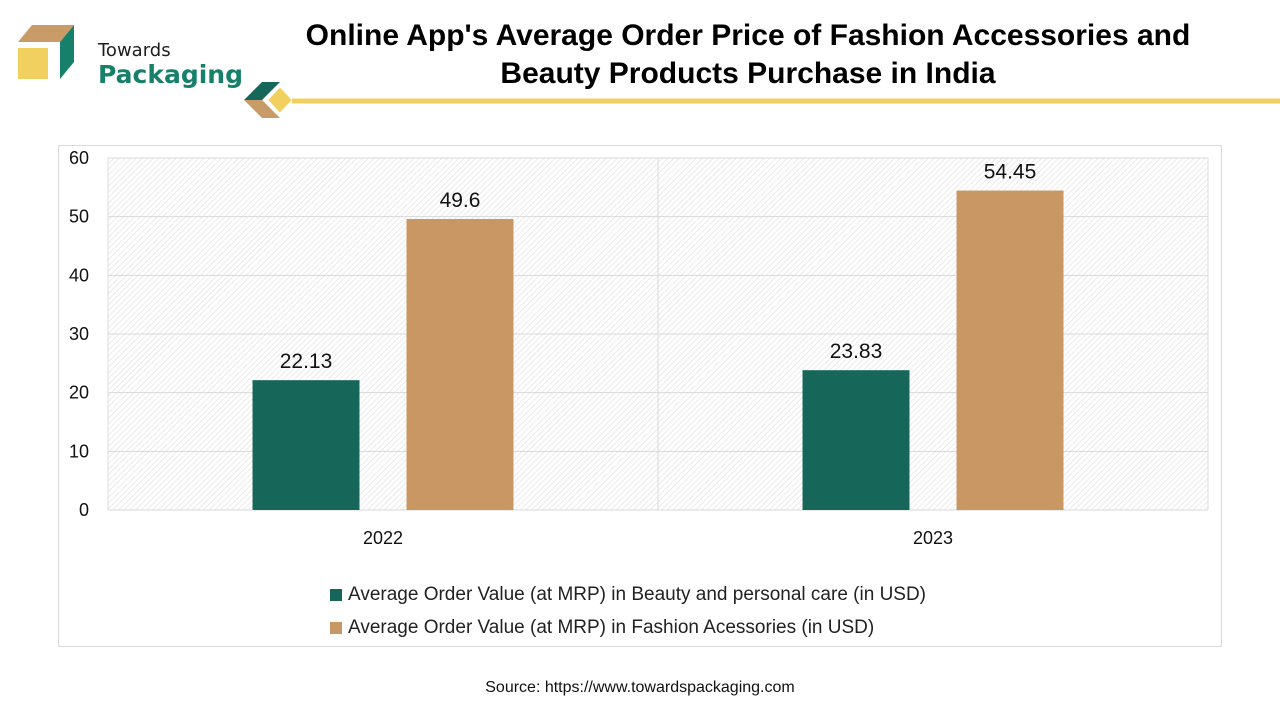 The height and width of the screenshot is (720, 1280). I want to click on legend-swatch-fashion, so click(336, 627).